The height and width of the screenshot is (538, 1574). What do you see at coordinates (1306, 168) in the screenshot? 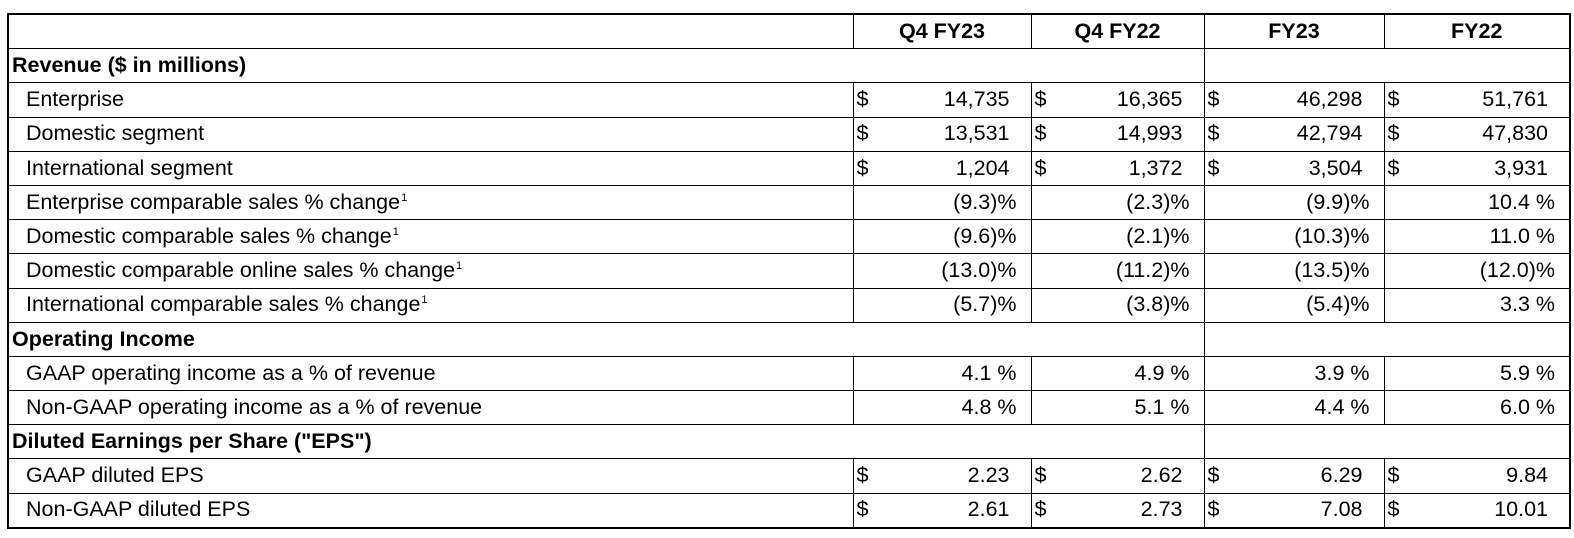
I see `cell-fy23: 3,504` at bounding box center [1306, 168].